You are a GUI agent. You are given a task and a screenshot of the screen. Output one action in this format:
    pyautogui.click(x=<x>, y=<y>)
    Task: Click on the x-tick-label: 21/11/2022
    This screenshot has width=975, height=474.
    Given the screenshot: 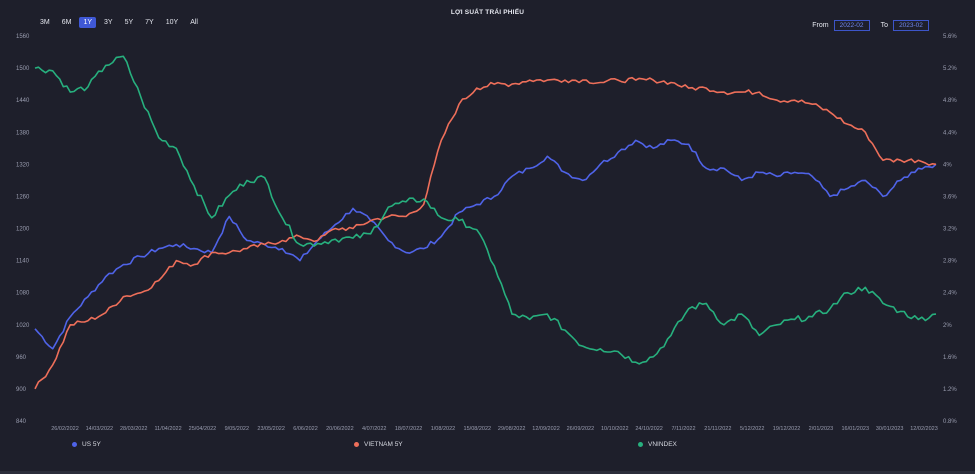 What is the action you would take?
    pyautogui.click(x=717, y=429)
    